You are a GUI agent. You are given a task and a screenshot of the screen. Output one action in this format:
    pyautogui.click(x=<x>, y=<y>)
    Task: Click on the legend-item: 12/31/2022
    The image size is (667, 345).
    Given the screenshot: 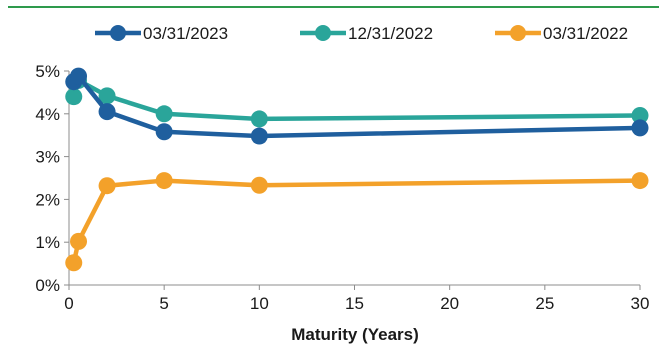 What is the action you would take?
    pyautogui.click(x=366, y=33)
    